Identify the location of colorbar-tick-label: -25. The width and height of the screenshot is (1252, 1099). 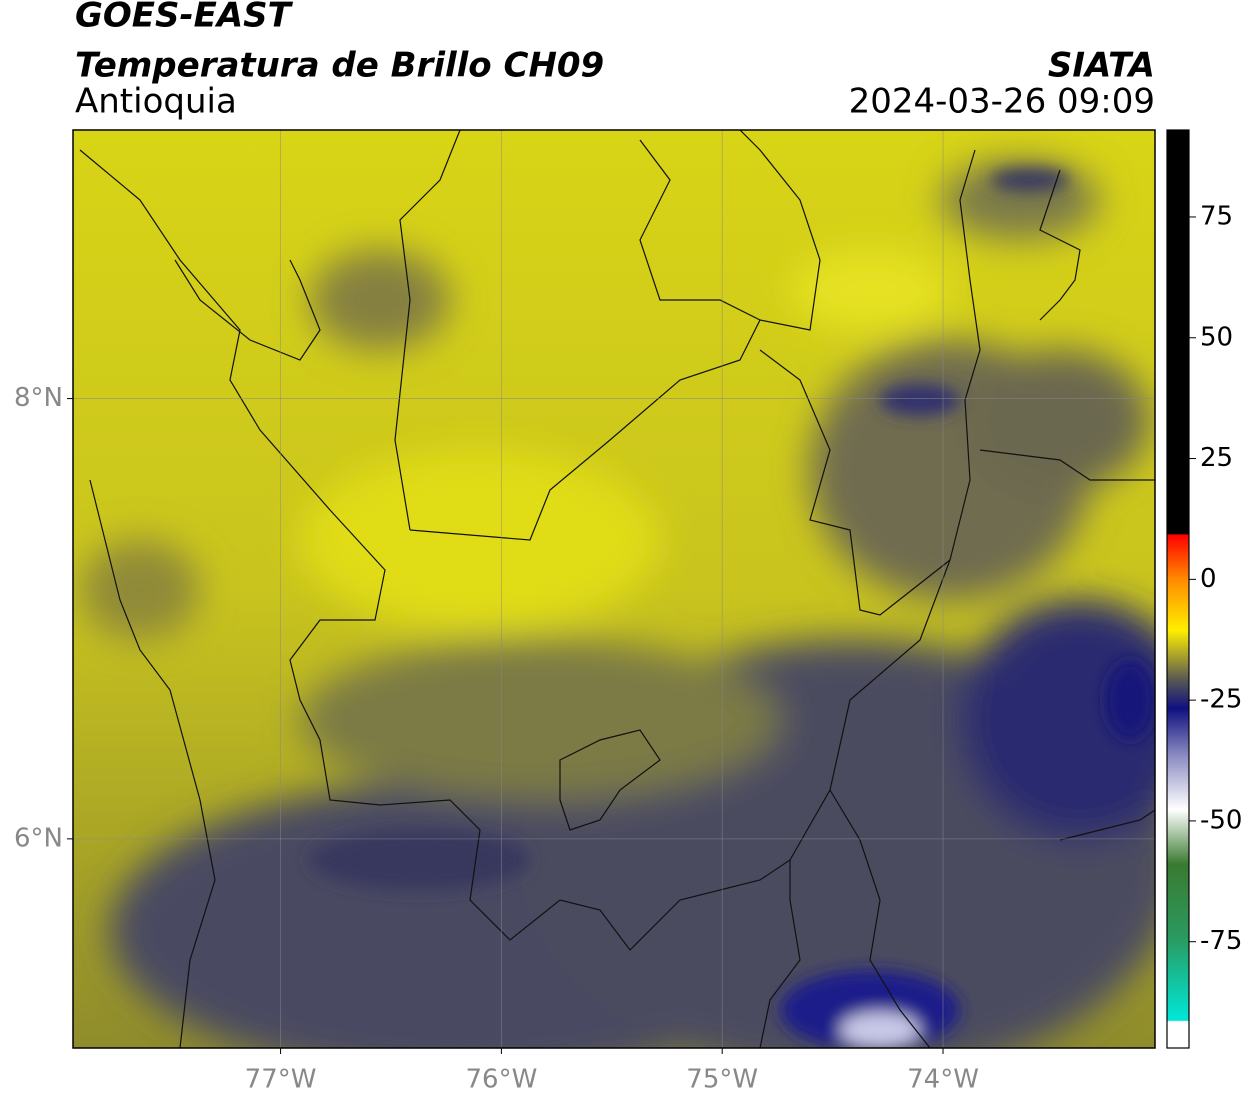
(1221, 700).